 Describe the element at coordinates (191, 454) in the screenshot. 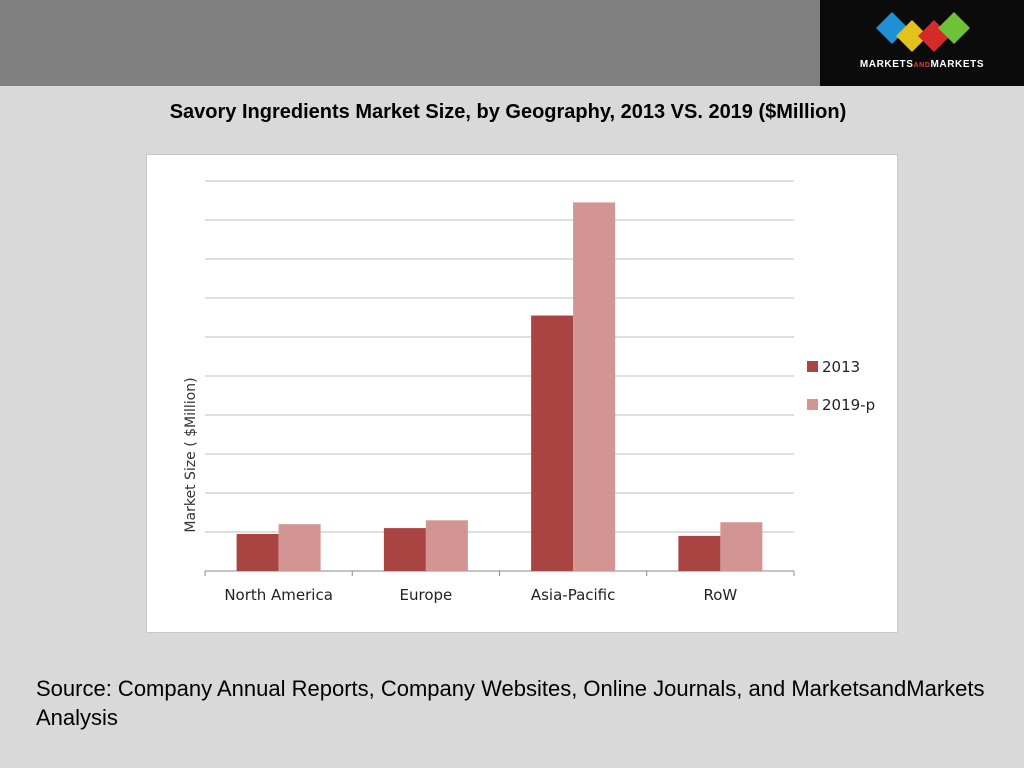

I see `y-axis-label: Market Size ( $Million)` at that location.